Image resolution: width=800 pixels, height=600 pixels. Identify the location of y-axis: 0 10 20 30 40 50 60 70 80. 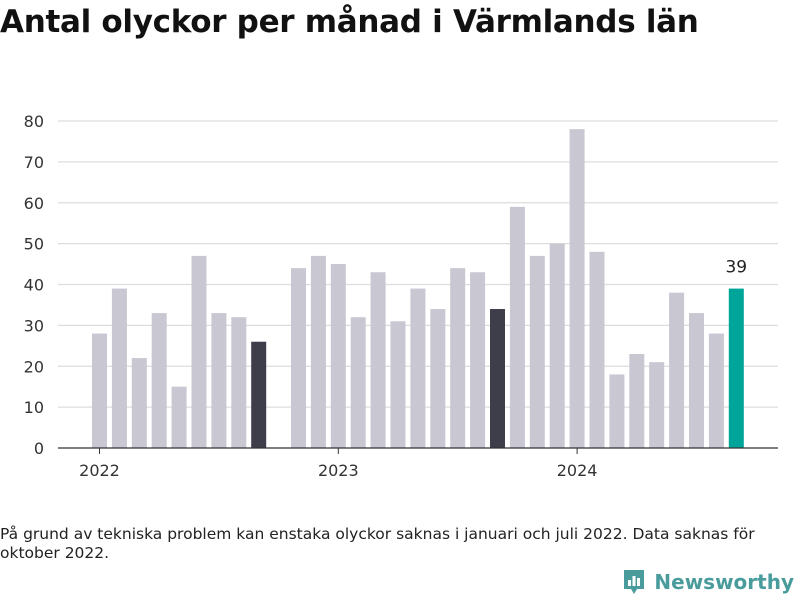
(34, 285).